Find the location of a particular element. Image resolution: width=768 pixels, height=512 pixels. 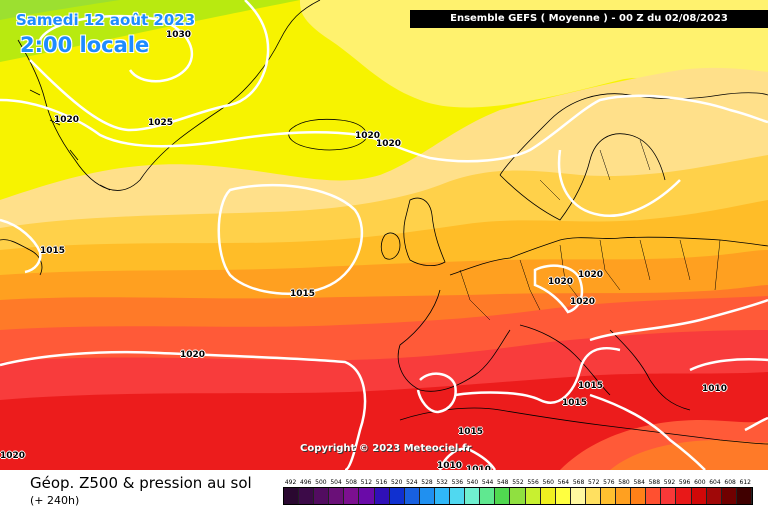

scale-tick-label: 548 is located at coordinates (503, 482).